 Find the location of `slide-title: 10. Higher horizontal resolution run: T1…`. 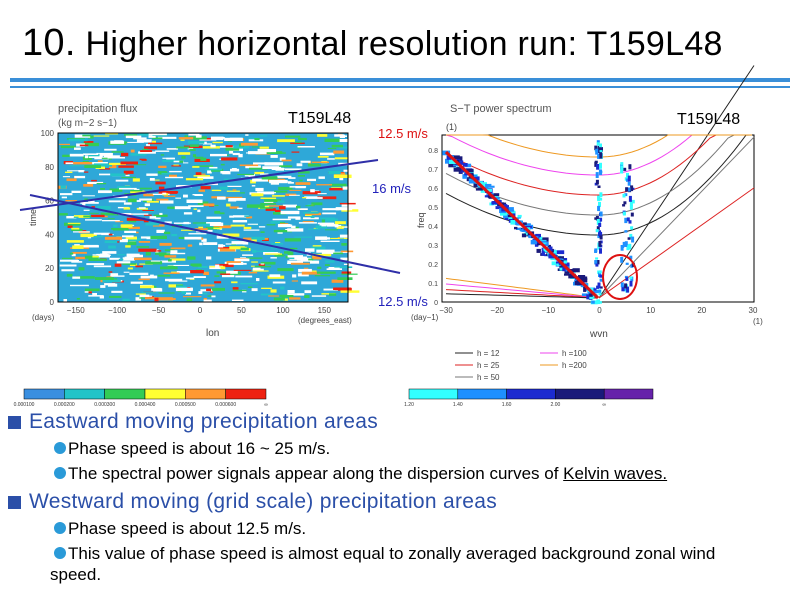

slide-title: 10. Higher horizontal resolution run: T1… is located at coordinates (372, 43).